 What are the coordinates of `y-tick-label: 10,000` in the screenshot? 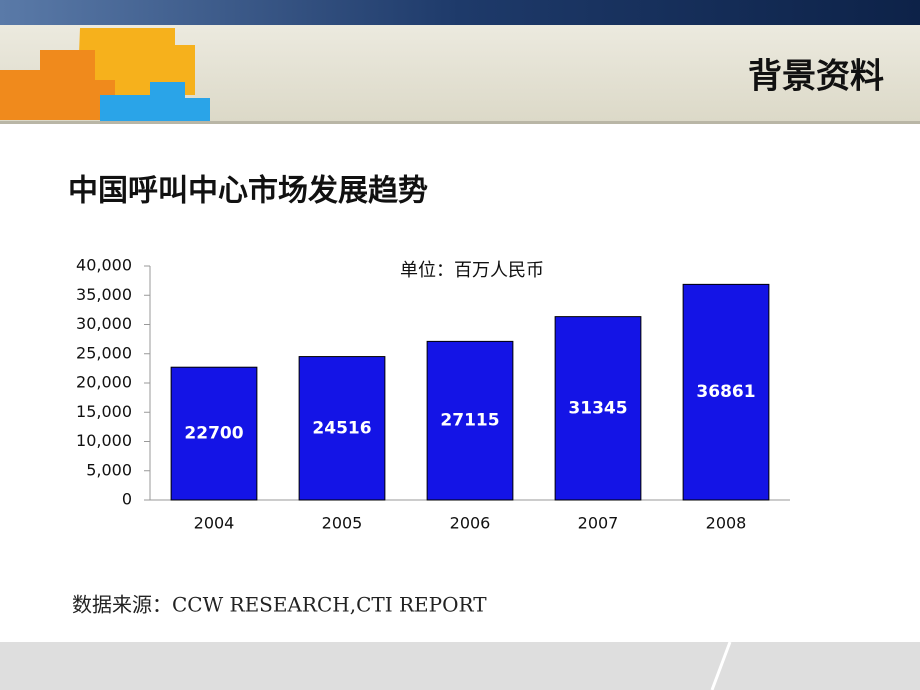 It's located at (104, 440).